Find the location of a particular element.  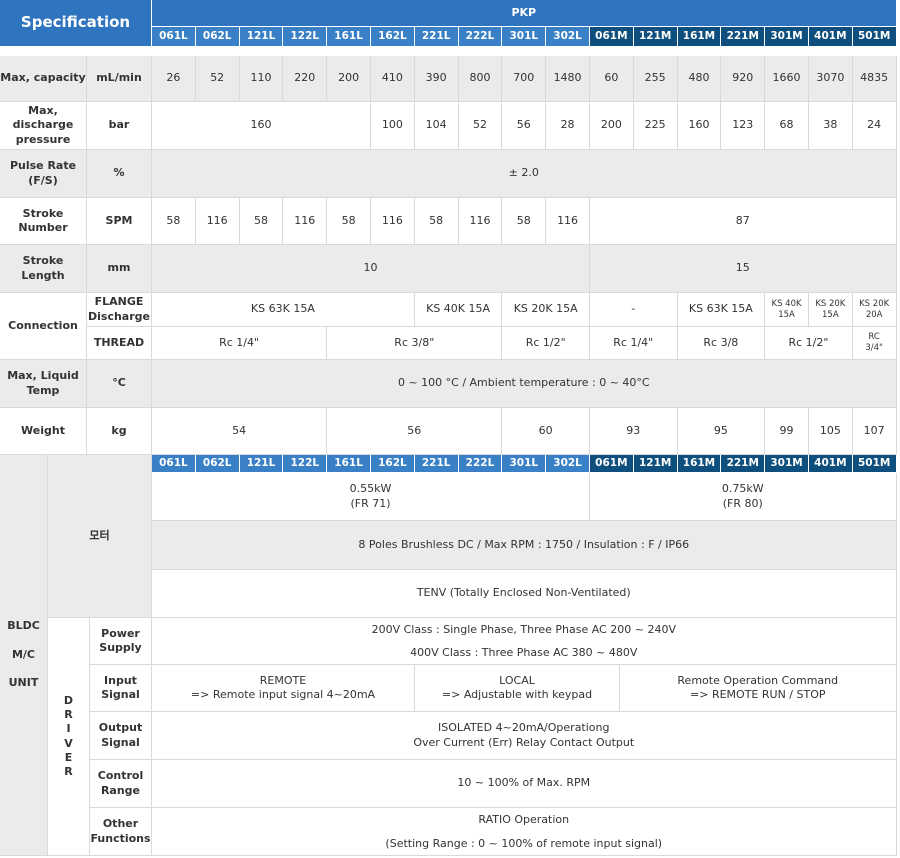

spec-value: 110 is located at coordinates (261, 79).